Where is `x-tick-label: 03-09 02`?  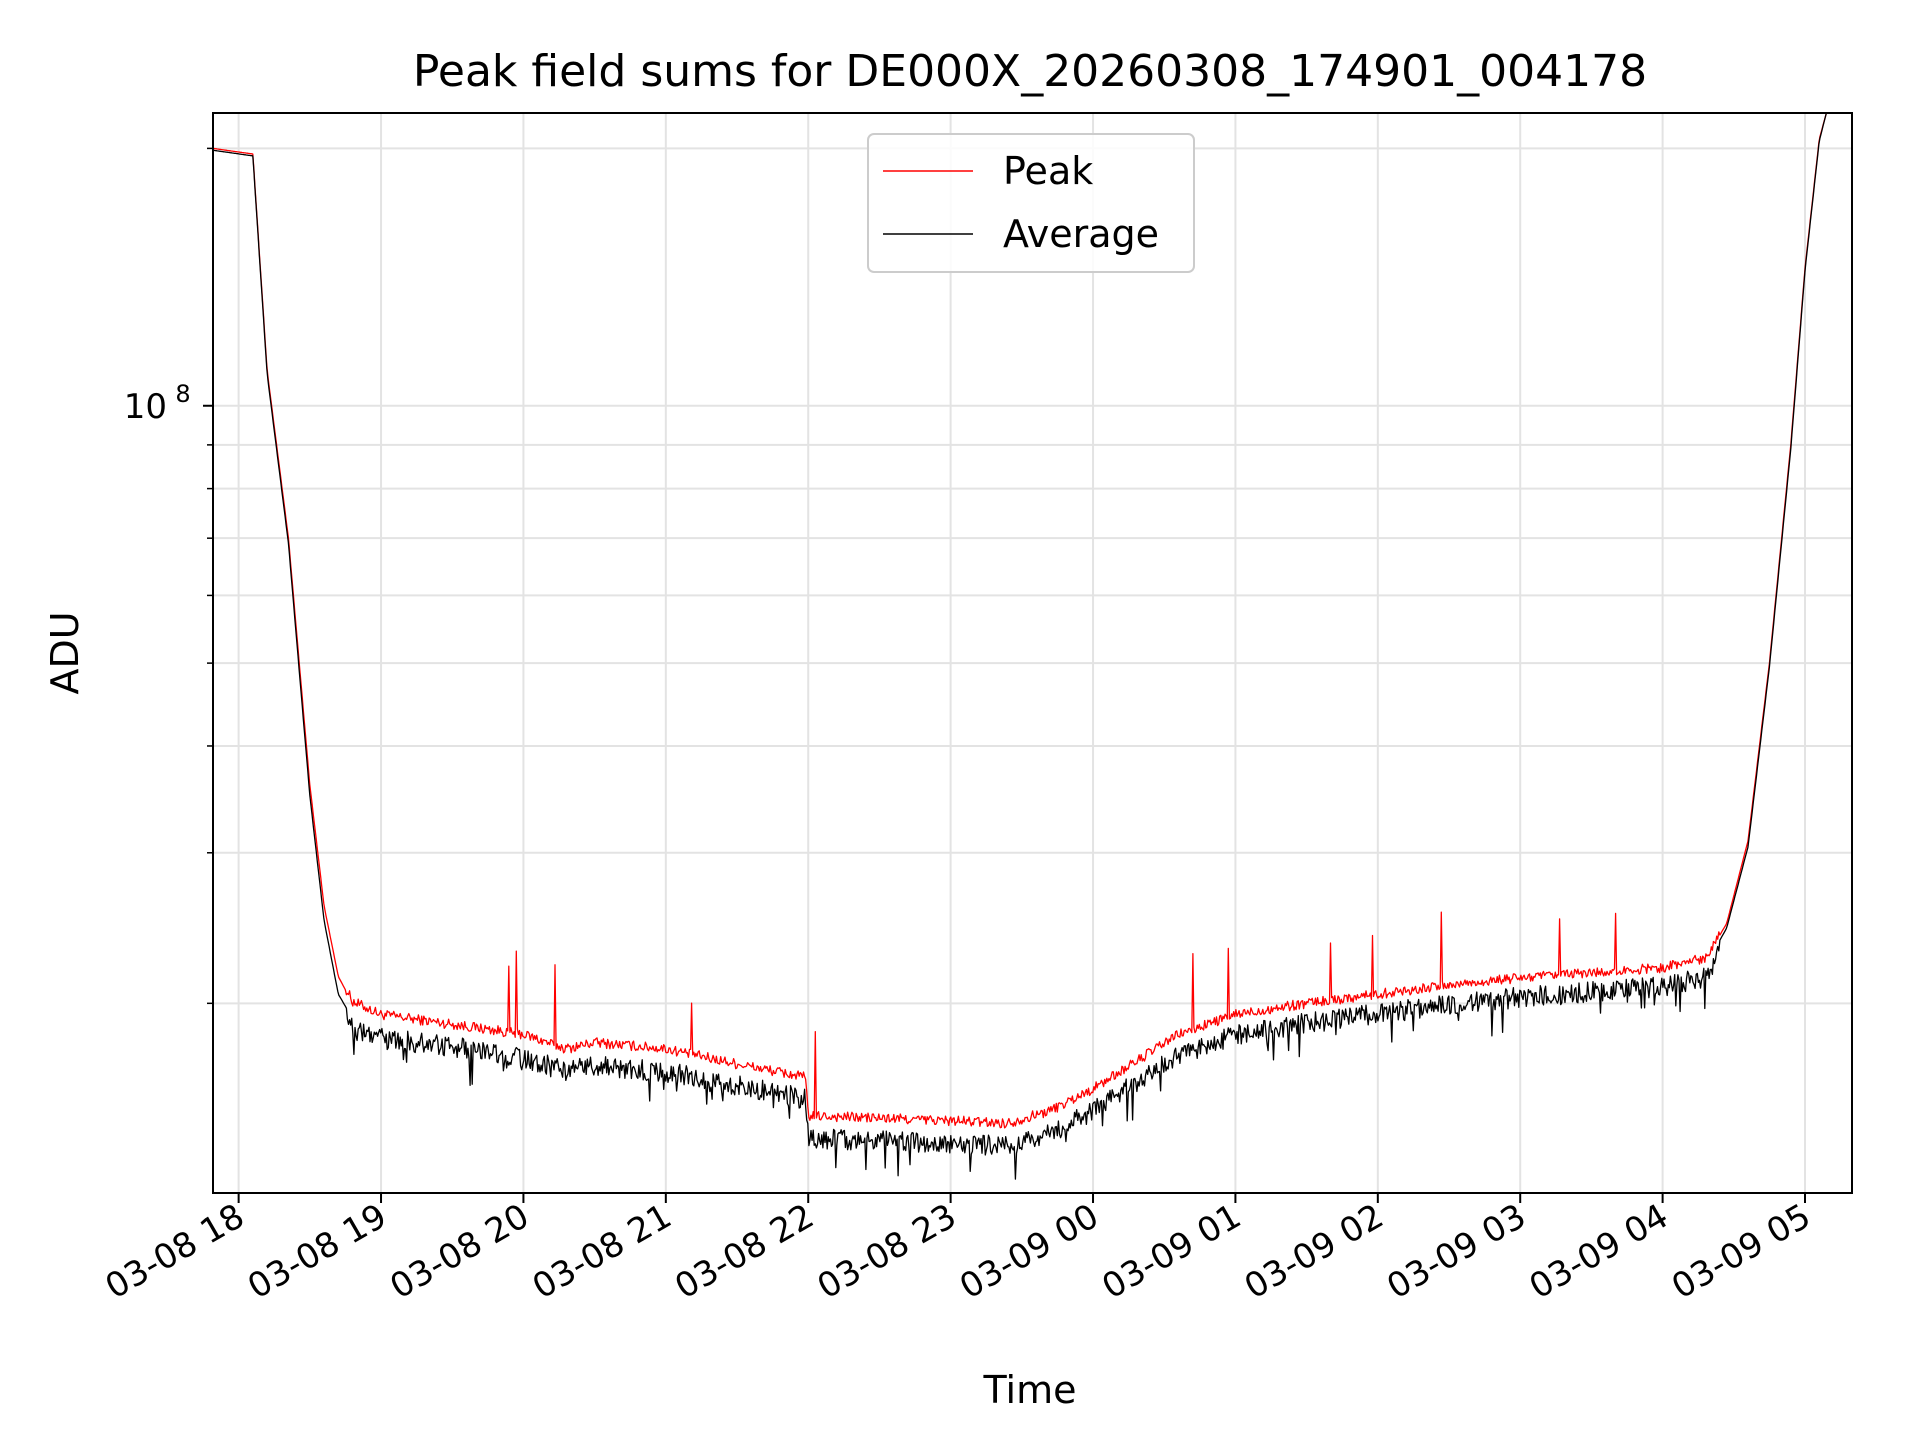
x-tick-label: 03-09 02 is located at coordinates (1314, 1251).